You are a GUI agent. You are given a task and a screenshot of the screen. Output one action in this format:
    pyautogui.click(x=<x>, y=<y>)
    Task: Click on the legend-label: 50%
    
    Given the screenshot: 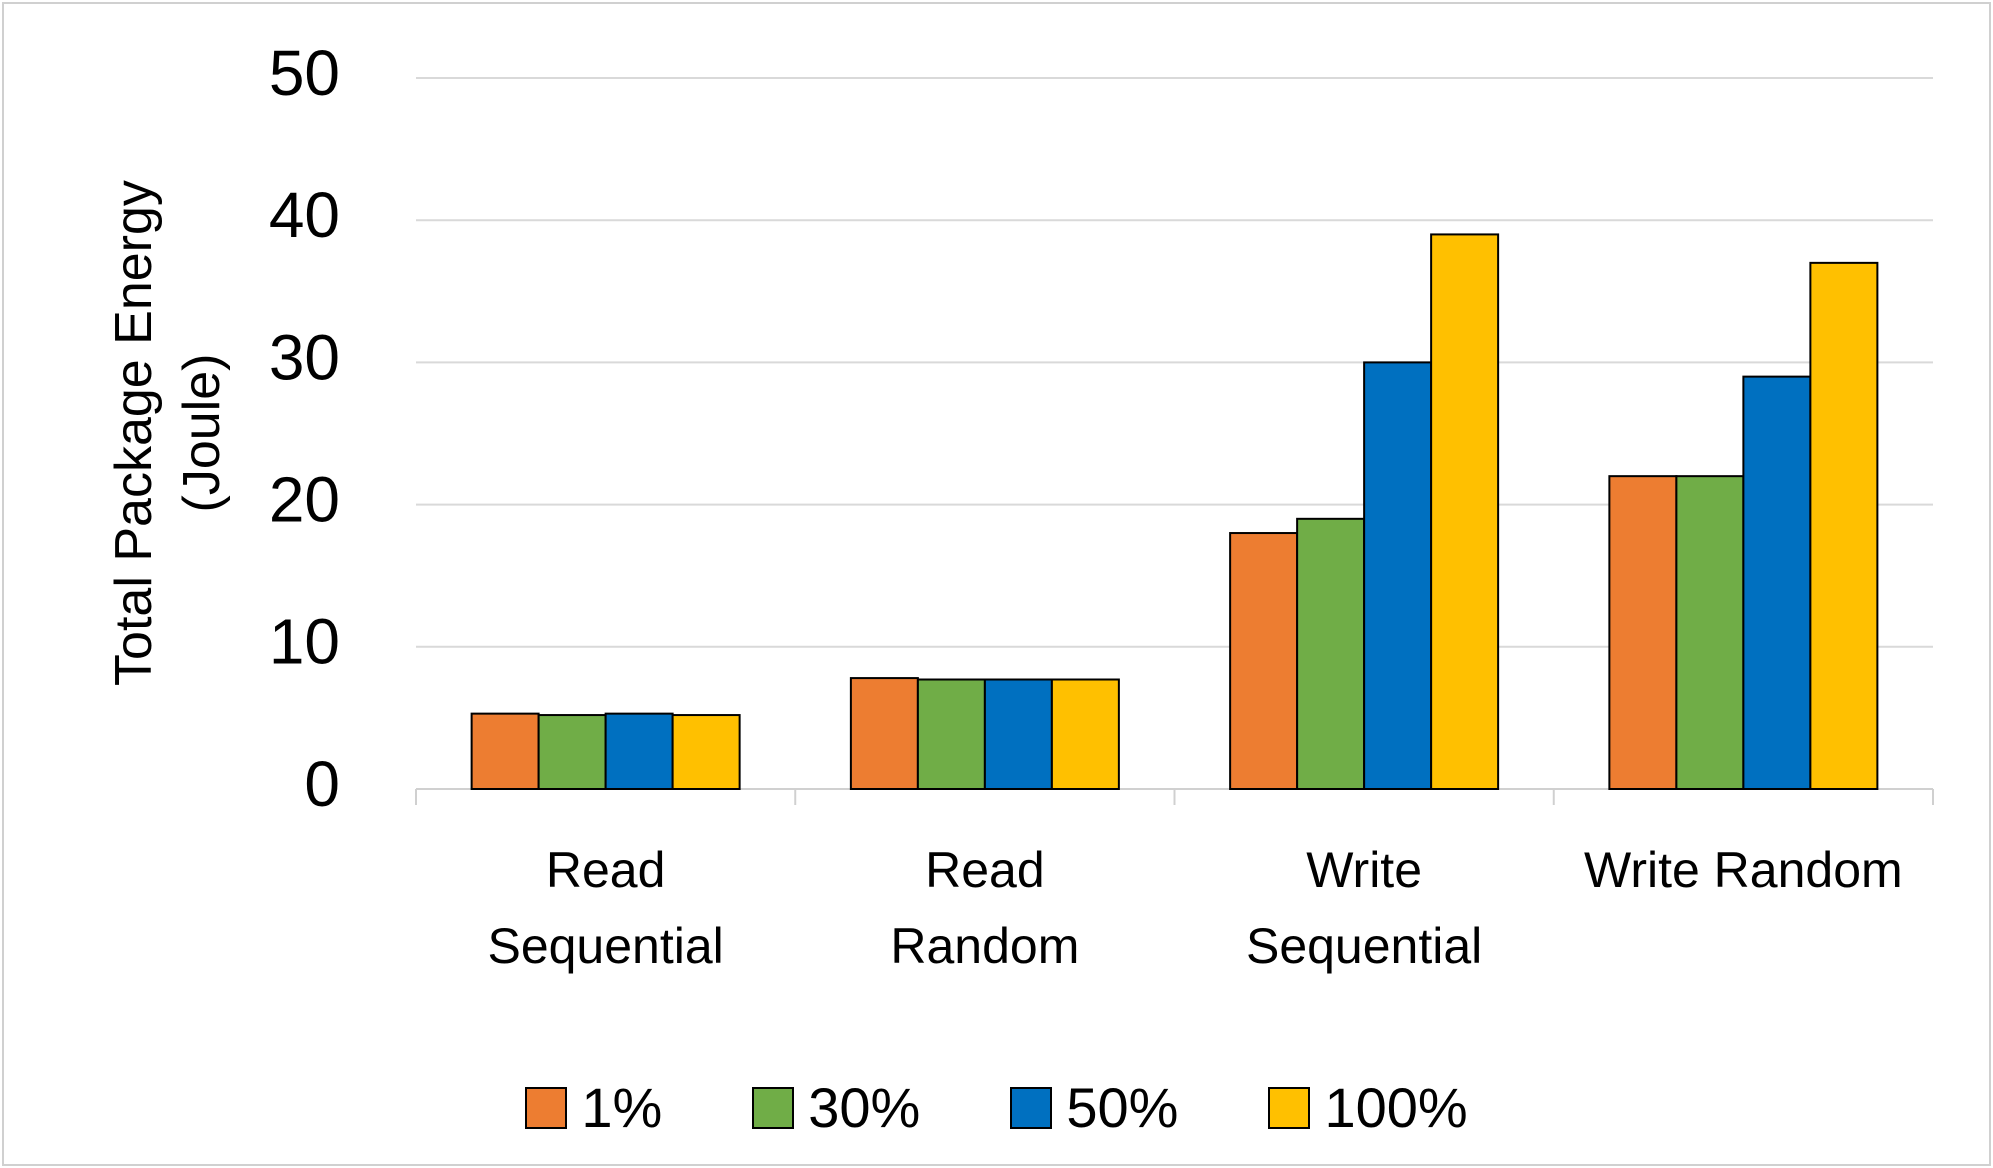 What is the action you would take?
    pyautogui.click(x=1122, y=1107)
    